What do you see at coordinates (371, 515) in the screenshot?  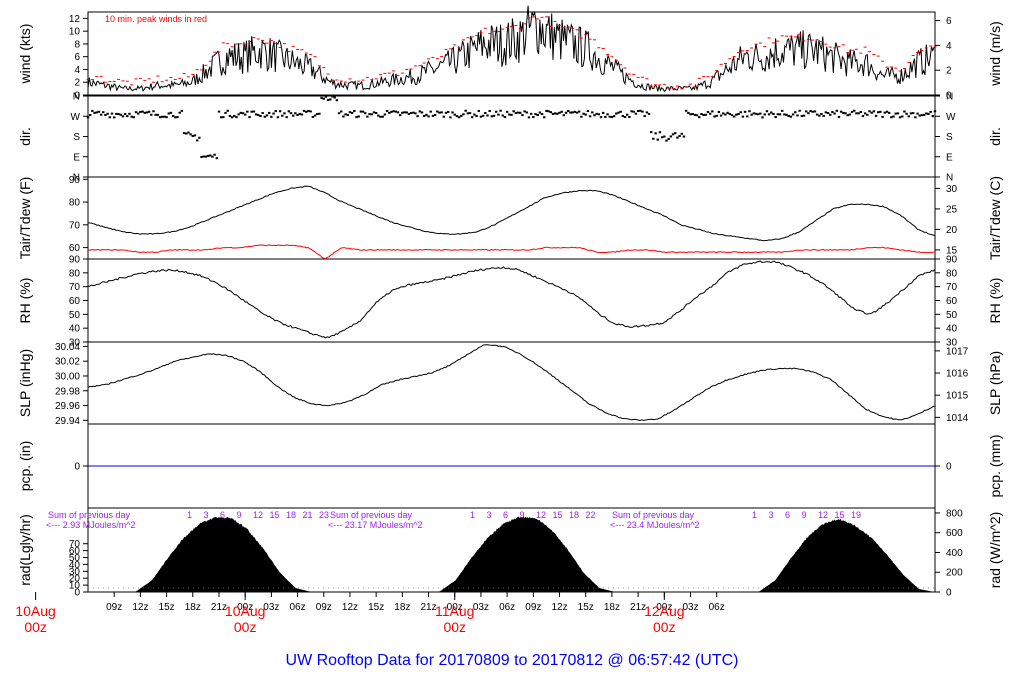 I see `daily-sum-label: Sum of previous day` at bounding box center [371, 515].